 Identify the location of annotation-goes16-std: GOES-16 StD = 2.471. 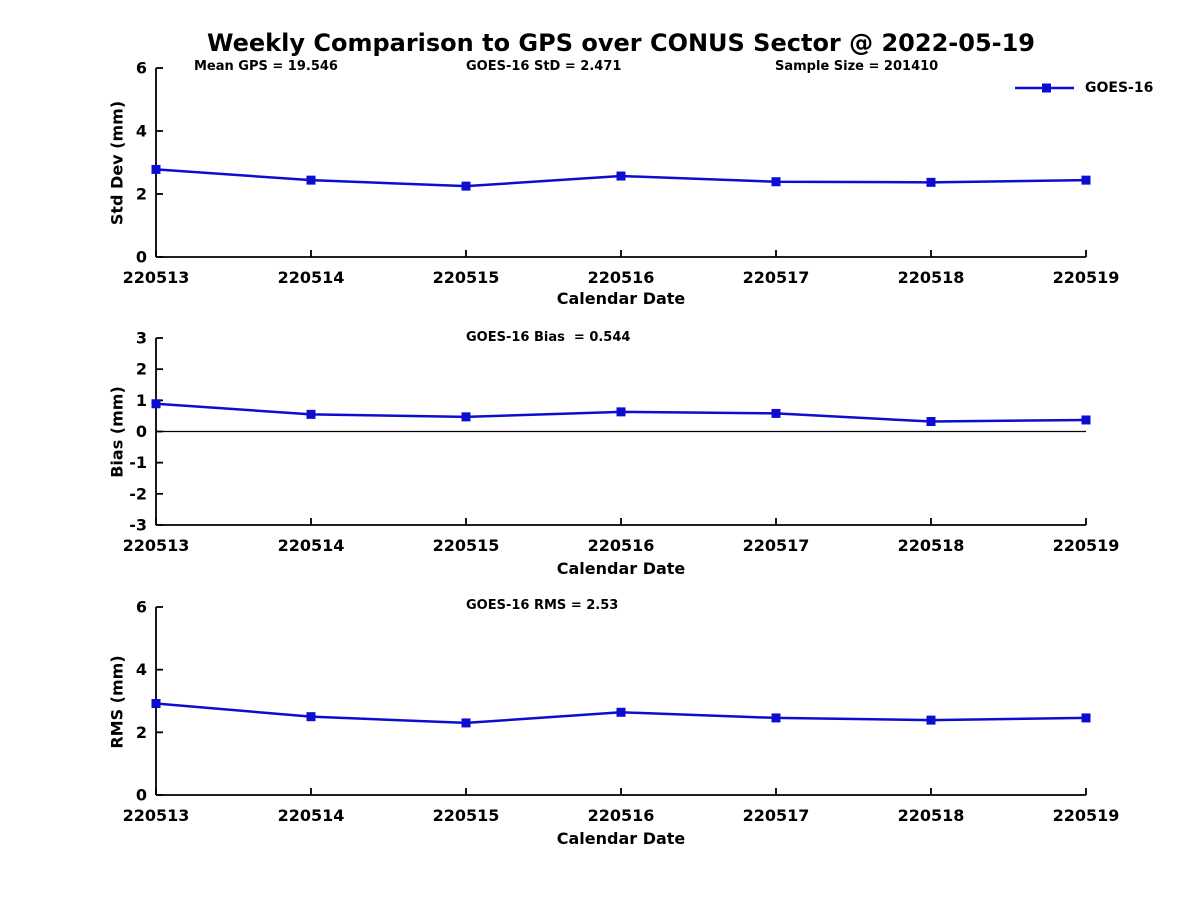
(544, 66).